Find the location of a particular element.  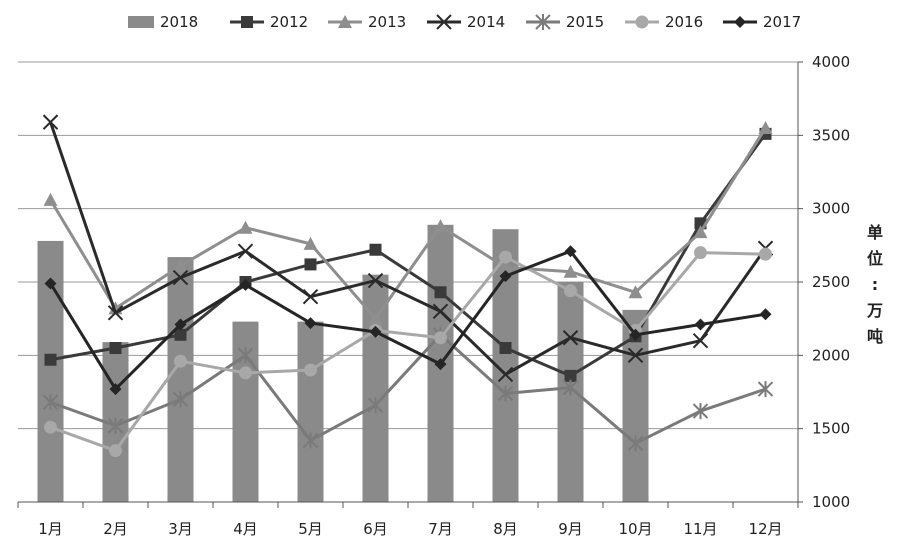

unit-char-2: : is located at coordinates (875, 284).